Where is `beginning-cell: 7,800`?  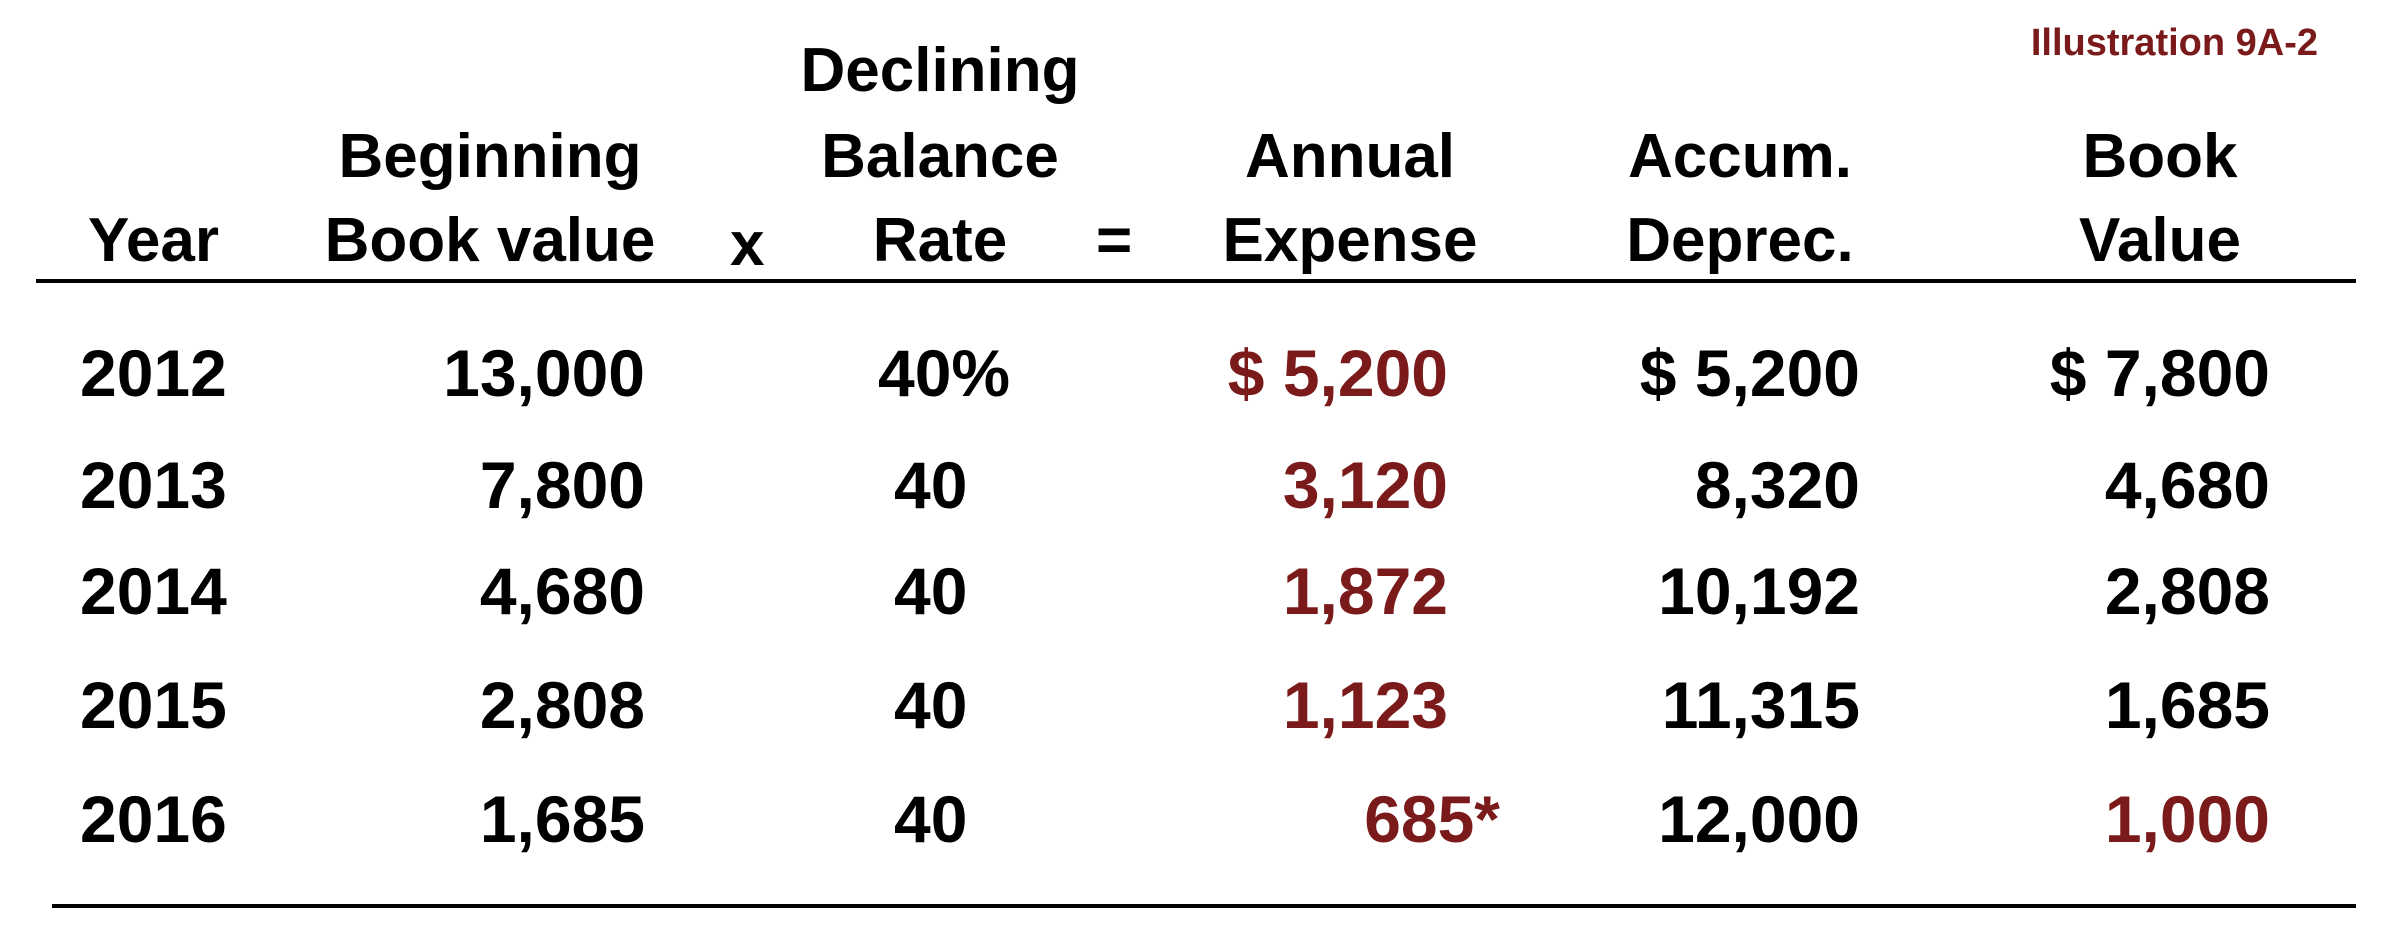
beginning-cell: 7,800 is located at coordinates (562, 485).